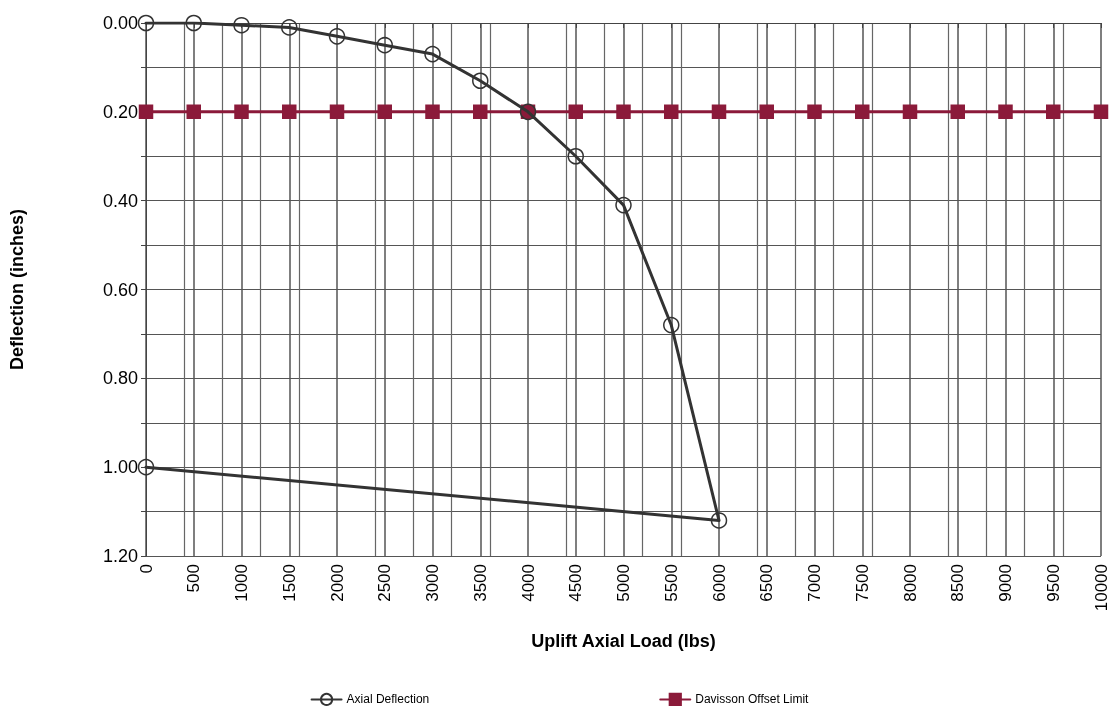 This screenshot has height=719, width=1119. Describe the element at coordinates (388, 699) in the screenshot. I see `legend-label: Axial Deflection` at that location.